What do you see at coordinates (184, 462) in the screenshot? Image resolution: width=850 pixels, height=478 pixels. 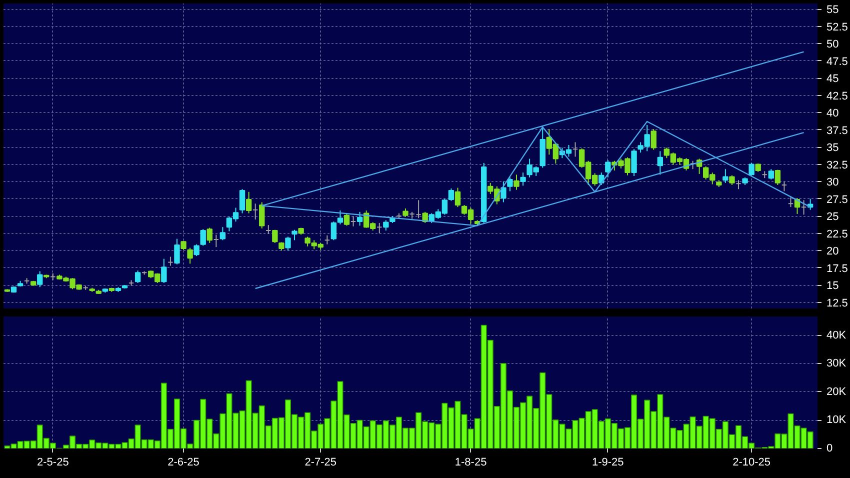 I see `x-tick-label: 2-6-25` at bounding box center [184, 462].